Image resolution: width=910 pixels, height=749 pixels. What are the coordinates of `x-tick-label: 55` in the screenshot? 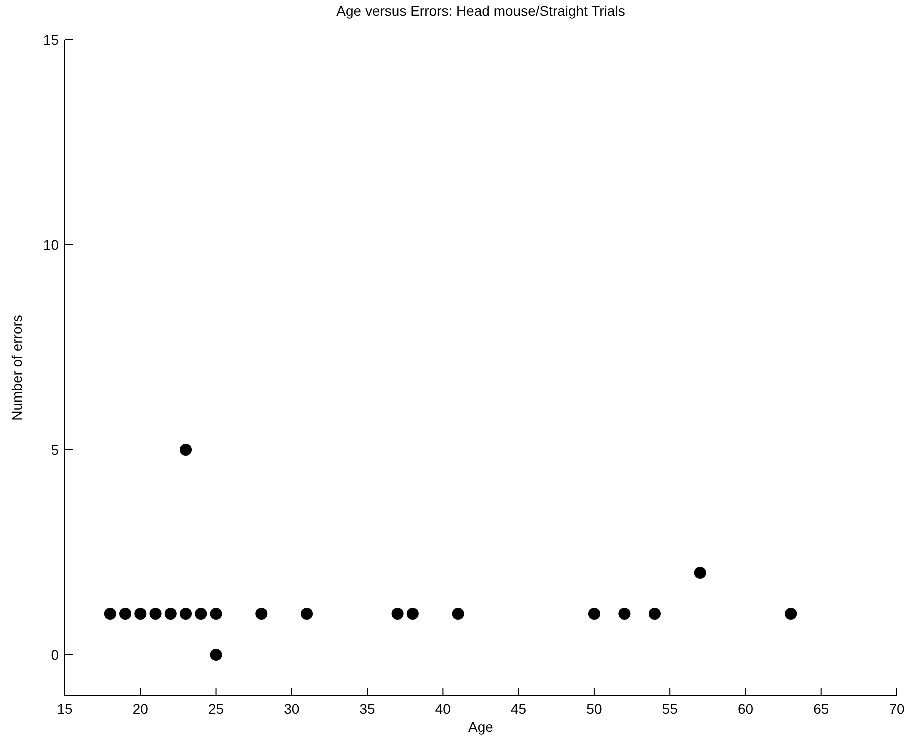 It's located at (670, 709).